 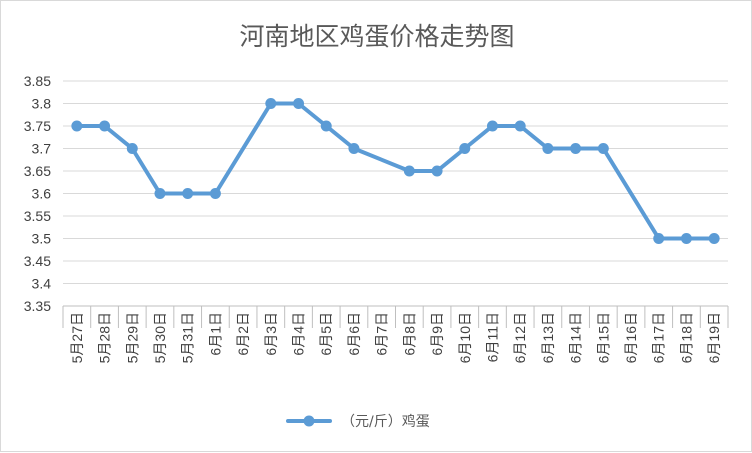 What do you see at coordinates (160, 337) in the screenshot?
I see `x-tick-label: 5月30日` at bounding box center [160, 337].